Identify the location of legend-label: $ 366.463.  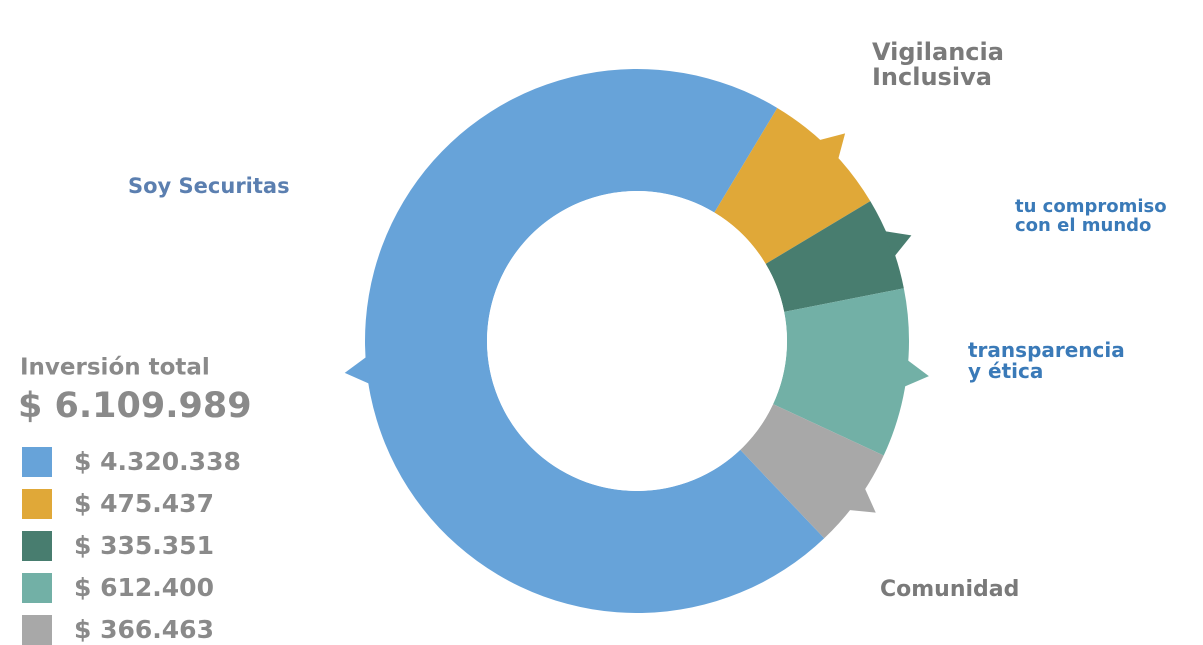
(144, 629).